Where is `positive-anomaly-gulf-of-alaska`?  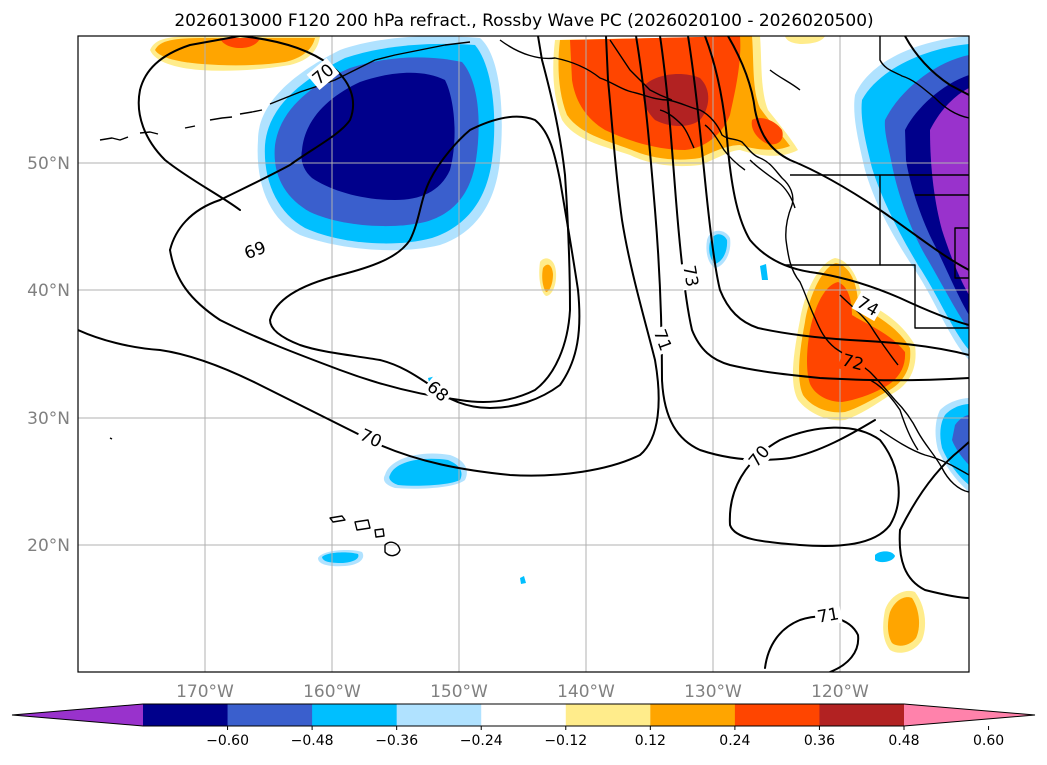
positive-anomaly-gulf-of-alaska is located at coordinates (487, 101).